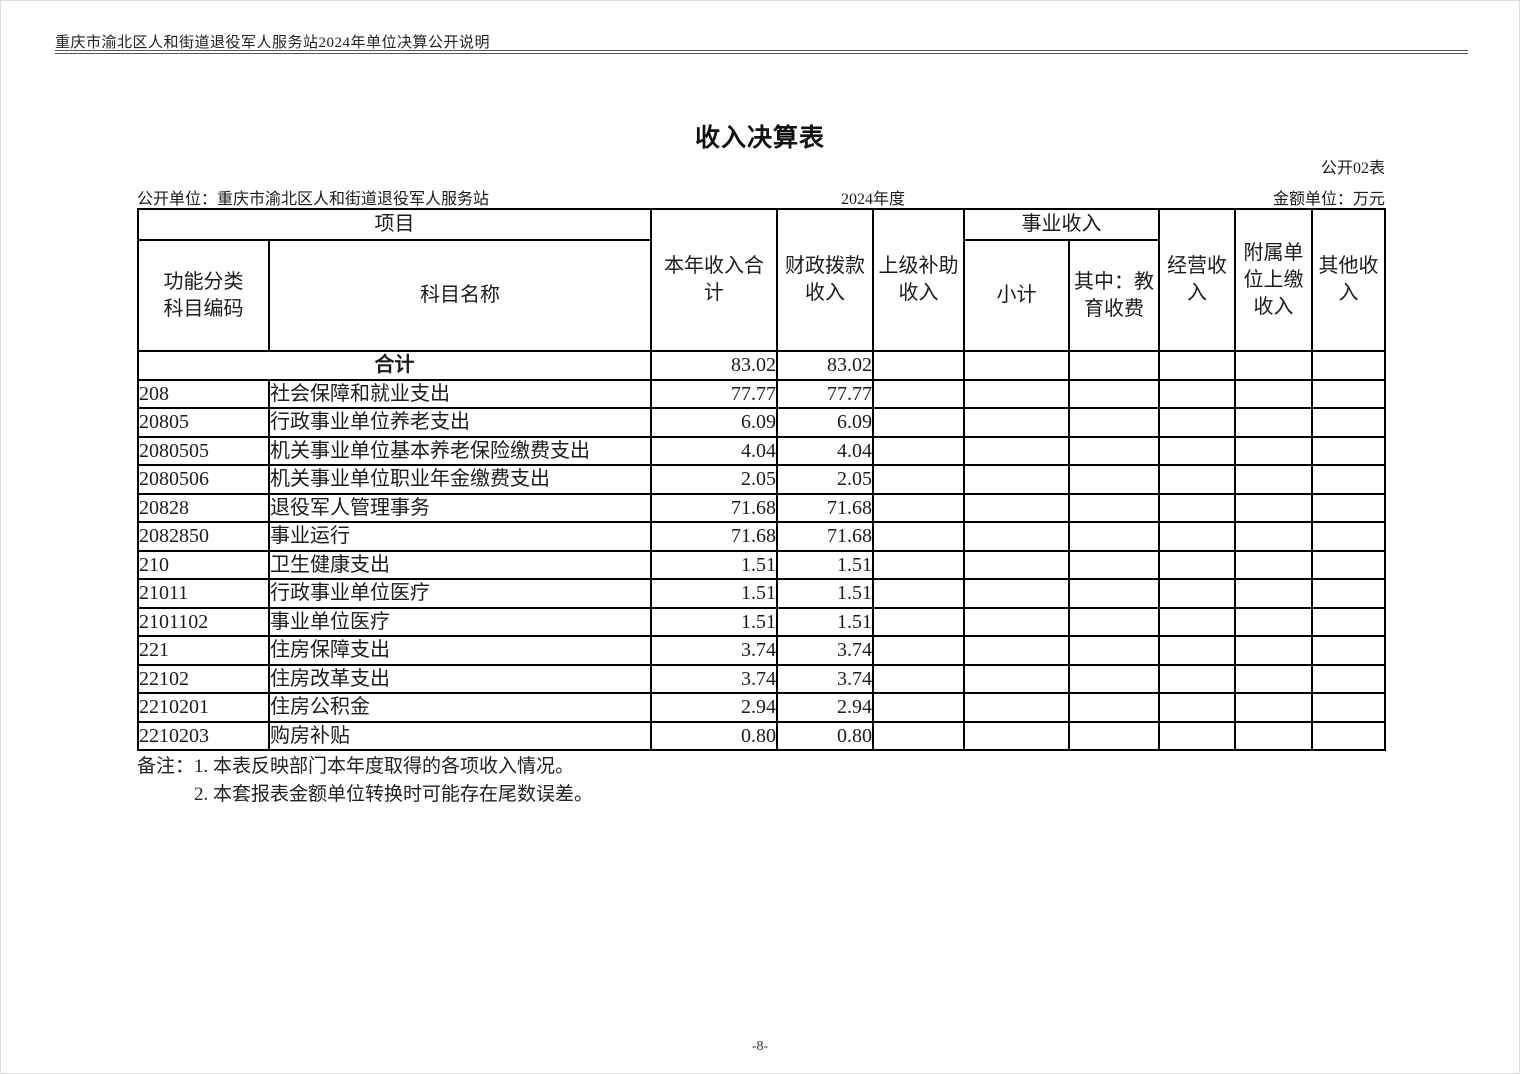  I want to click on annual-total-cell: 6.09, so click(714, 422).